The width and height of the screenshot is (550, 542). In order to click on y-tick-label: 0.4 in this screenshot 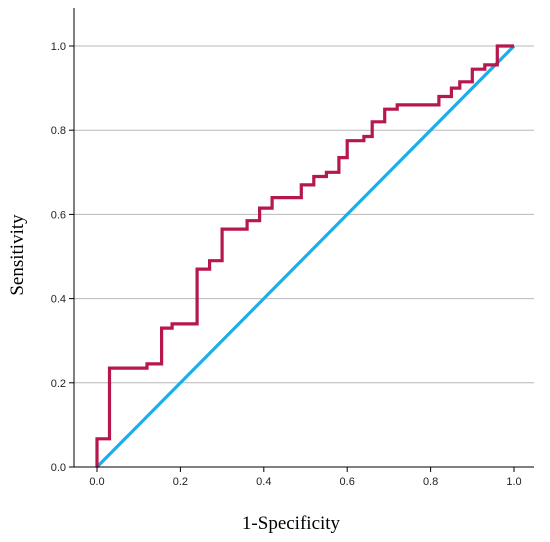, I will do `click(58, 300)`.